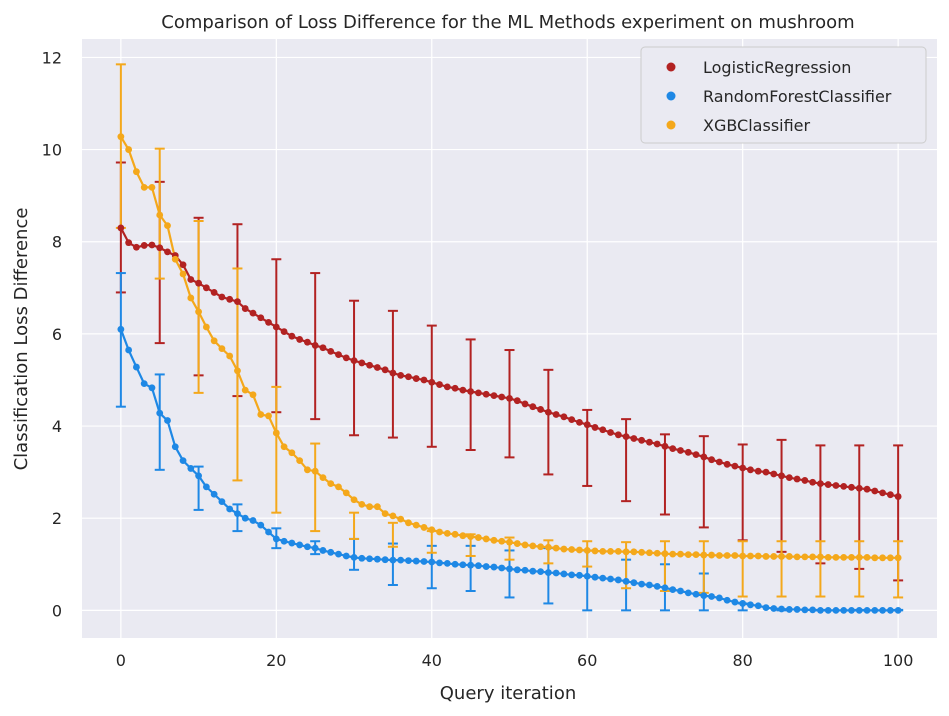  Describe the element at coordinates (52, 150) in the screenshot. I see `y-tick-label: 10` at that location.